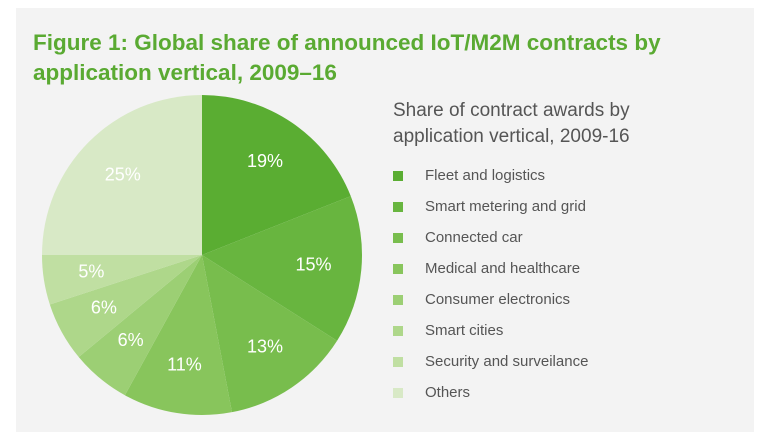 The image size is (770, 441). Describe the element at coordinates (505, 206) in the screenshot. I see `legend-label: Smart metering and grid` at that location.